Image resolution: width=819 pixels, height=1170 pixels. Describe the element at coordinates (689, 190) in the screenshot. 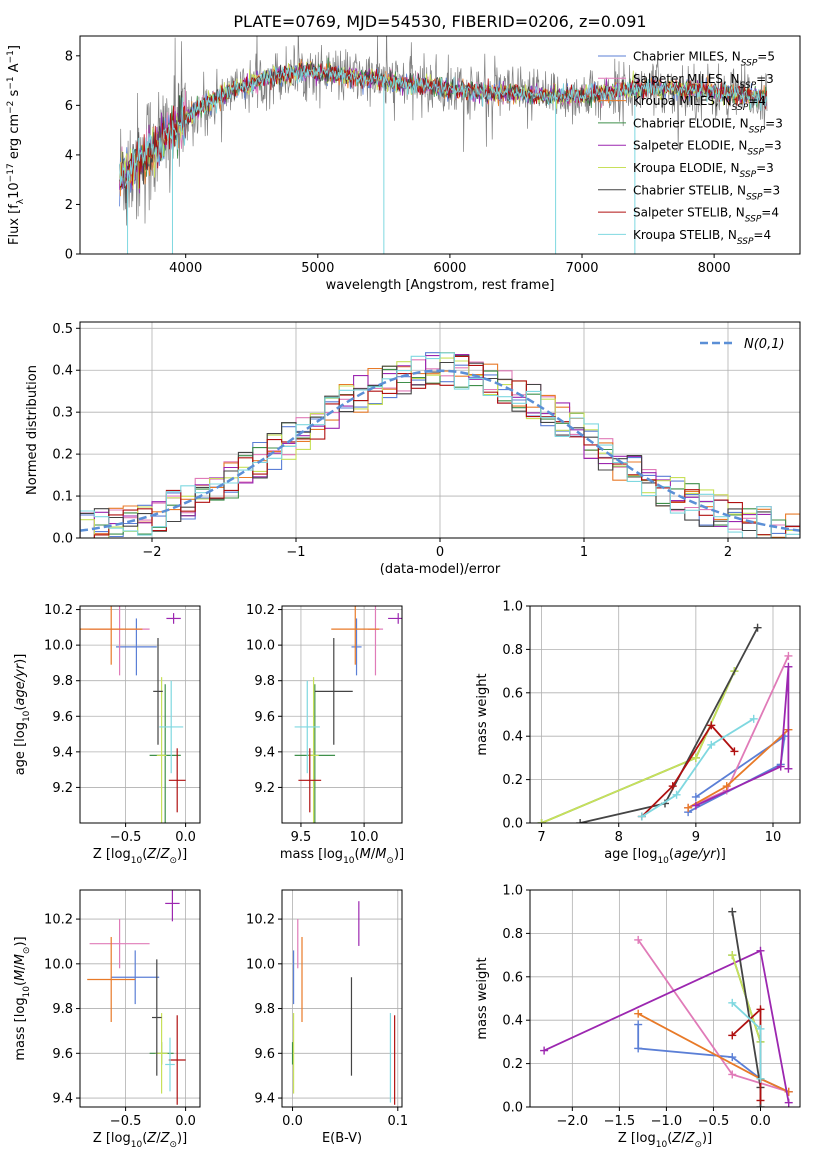

I see `legend-label-part: Chabrier STELIB, N` at that location.